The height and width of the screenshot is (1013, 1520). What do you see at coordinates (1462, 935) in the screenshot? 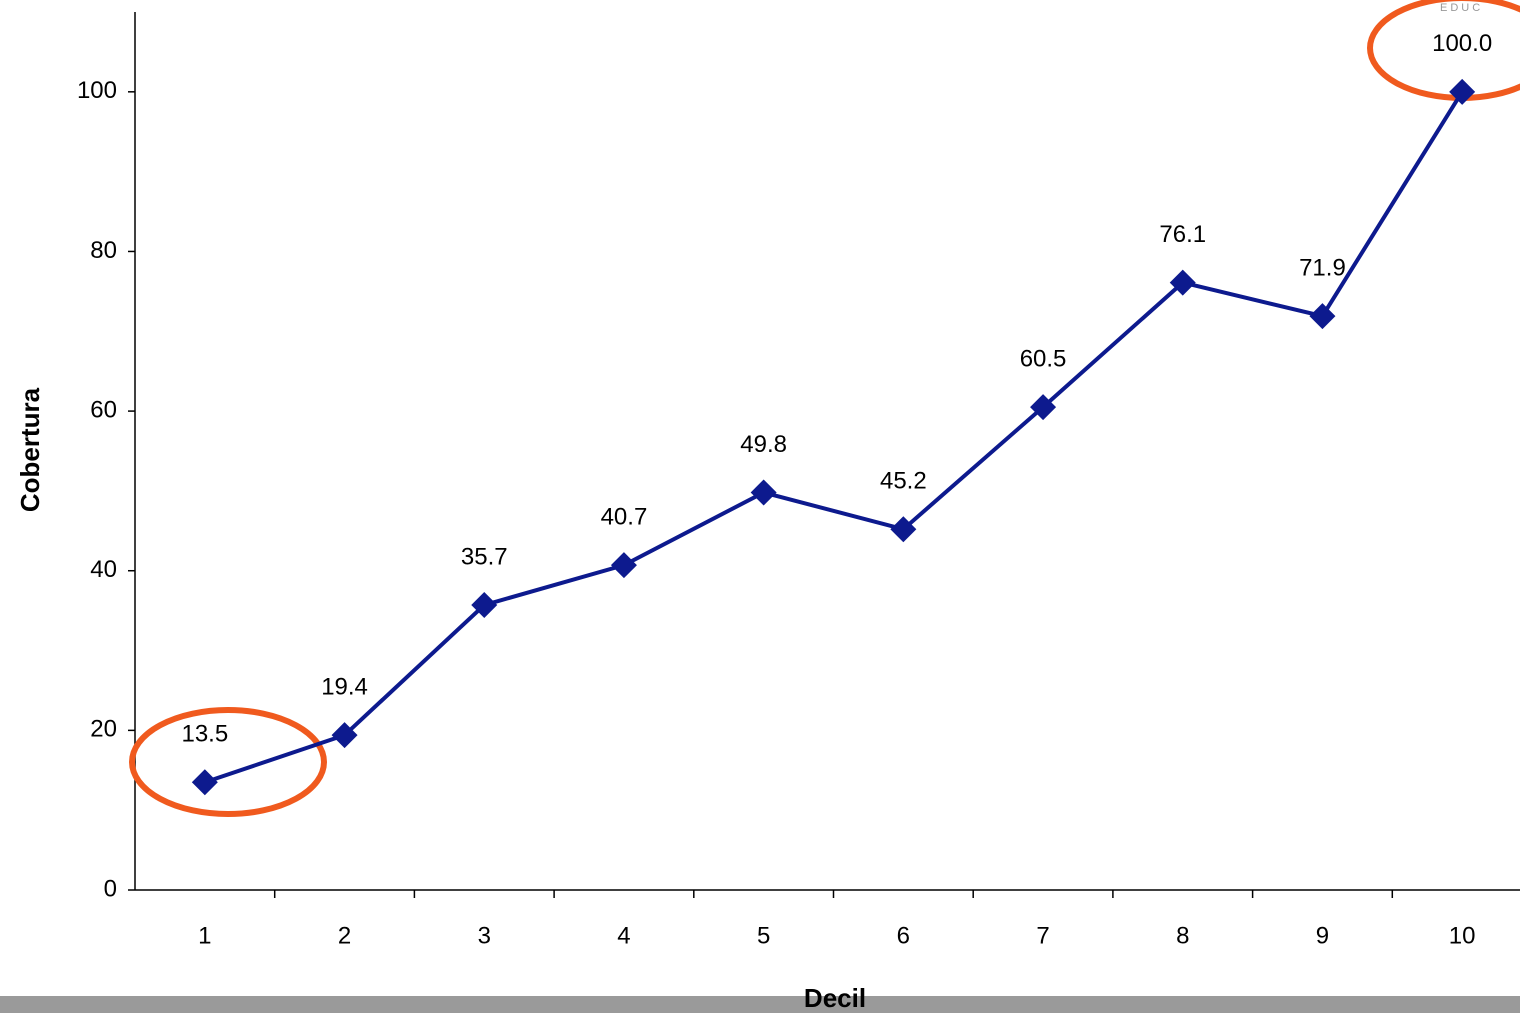
I see `x-tick-label: 10` at bounding box center [1462, 935].